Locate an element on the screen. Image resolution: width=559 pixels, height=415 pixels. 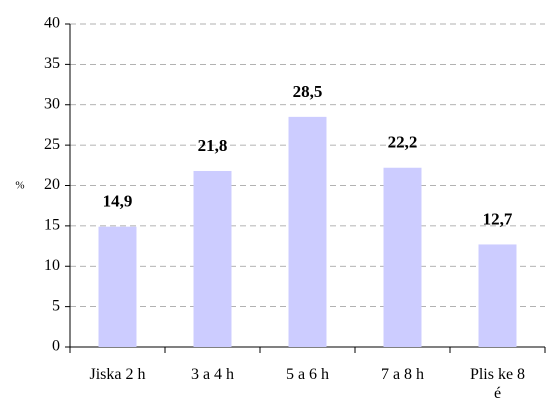
y-tick-label: 0 is located at coordinates (56, 346).